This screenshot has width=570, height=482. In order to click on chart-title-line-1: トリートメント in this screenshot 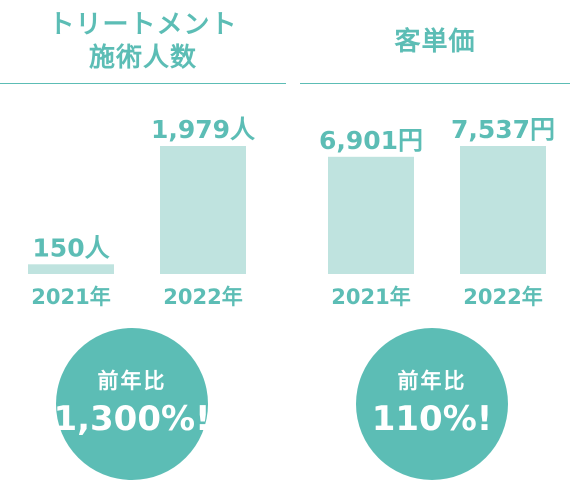, I will do `click(143, 25)`.